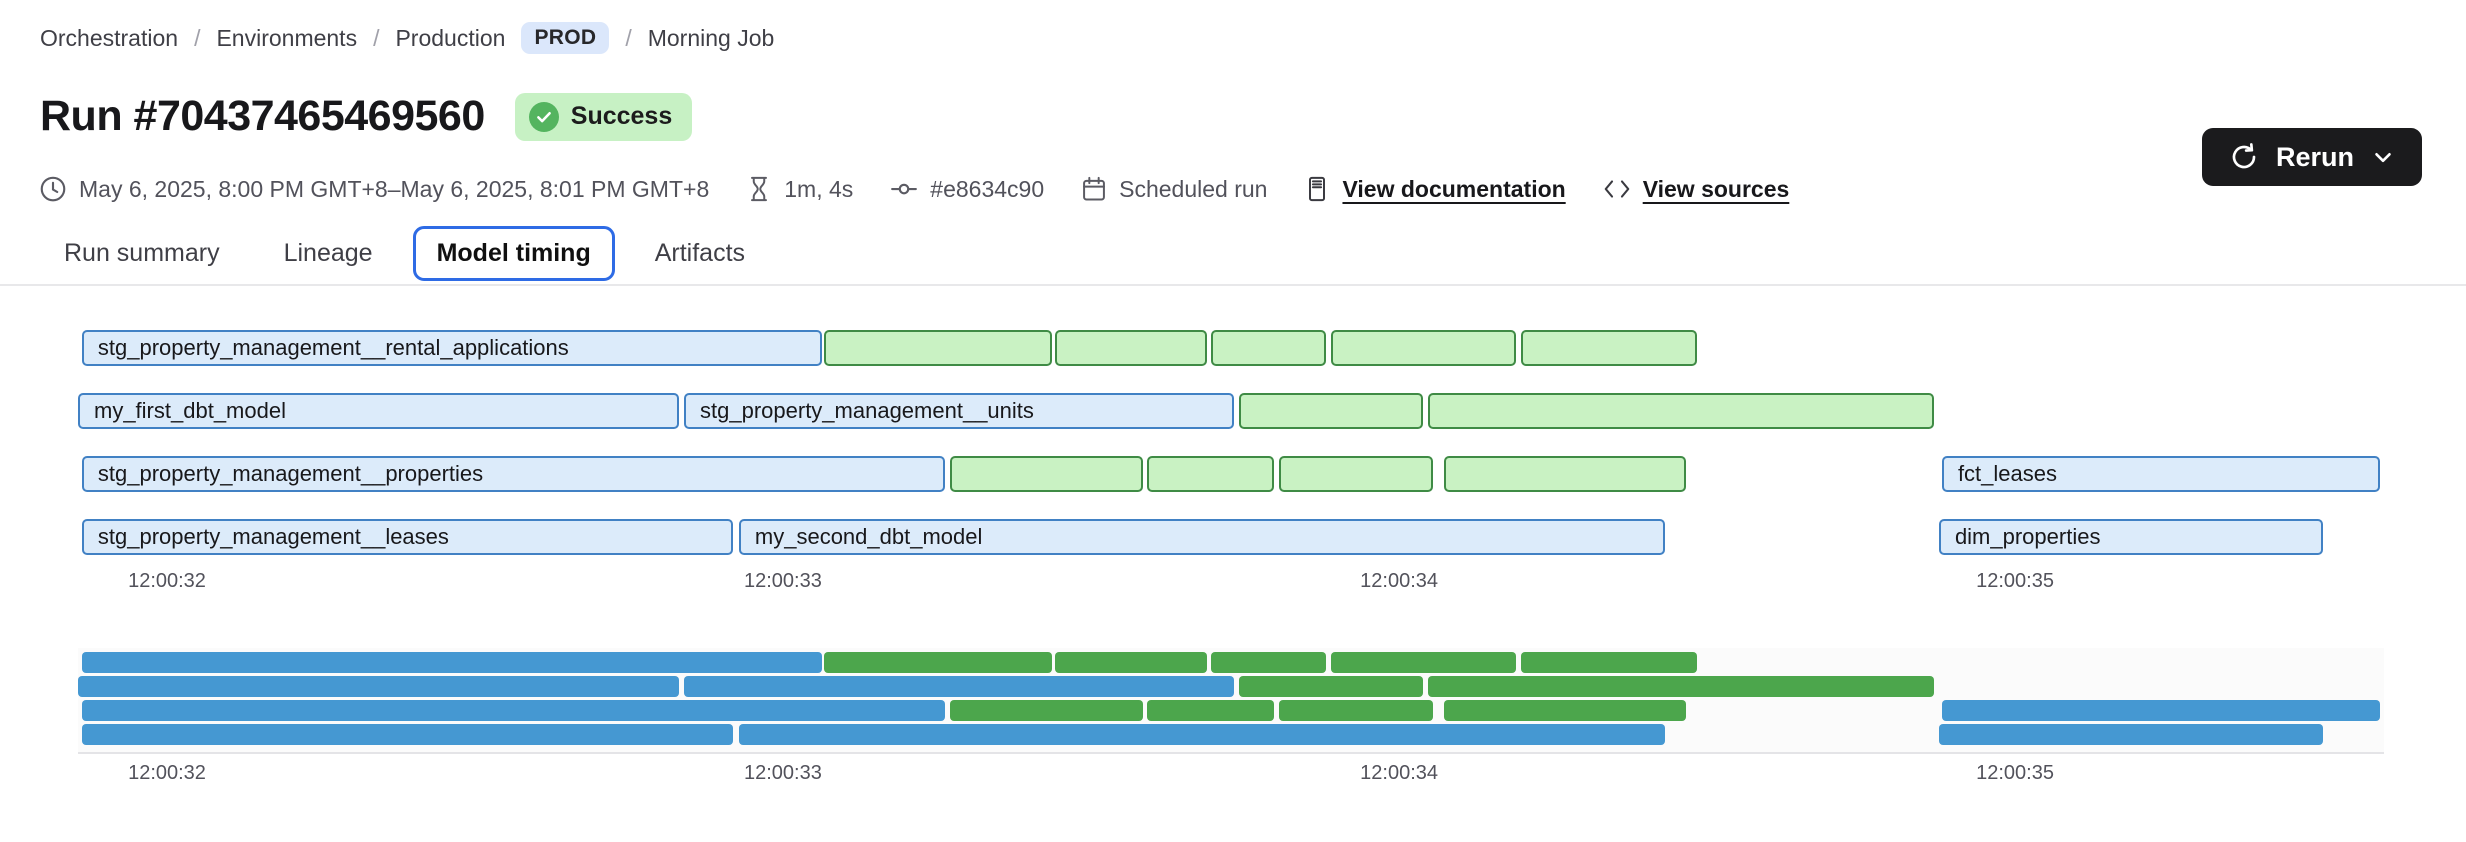 This screenshot has height=842, width=2466. Describe the element at coordinates (2244, 156) in the screenshot. I see `refresh-icon` at that location.